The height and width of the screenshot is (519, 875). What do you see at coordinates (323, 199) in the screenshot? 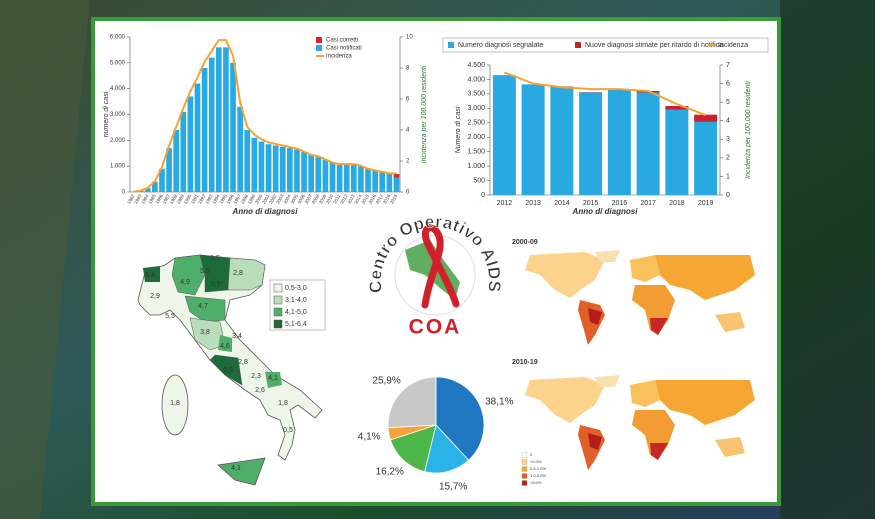
I see `x-tick-label: 2009` at bounding box center [323, 199].